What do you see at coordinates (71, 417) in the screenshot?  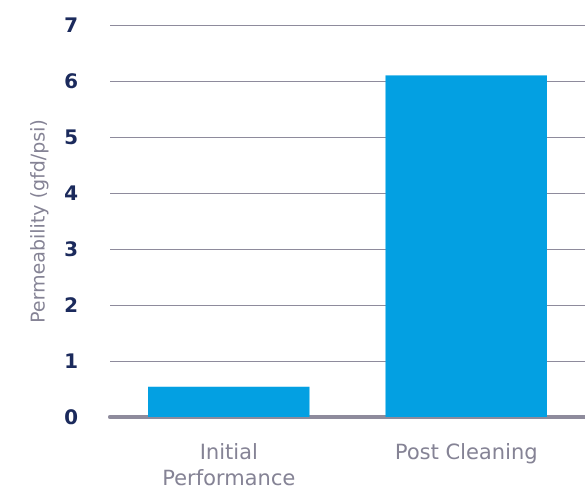 I see `y-tick-label: 0` at bounding box center [71, 417].